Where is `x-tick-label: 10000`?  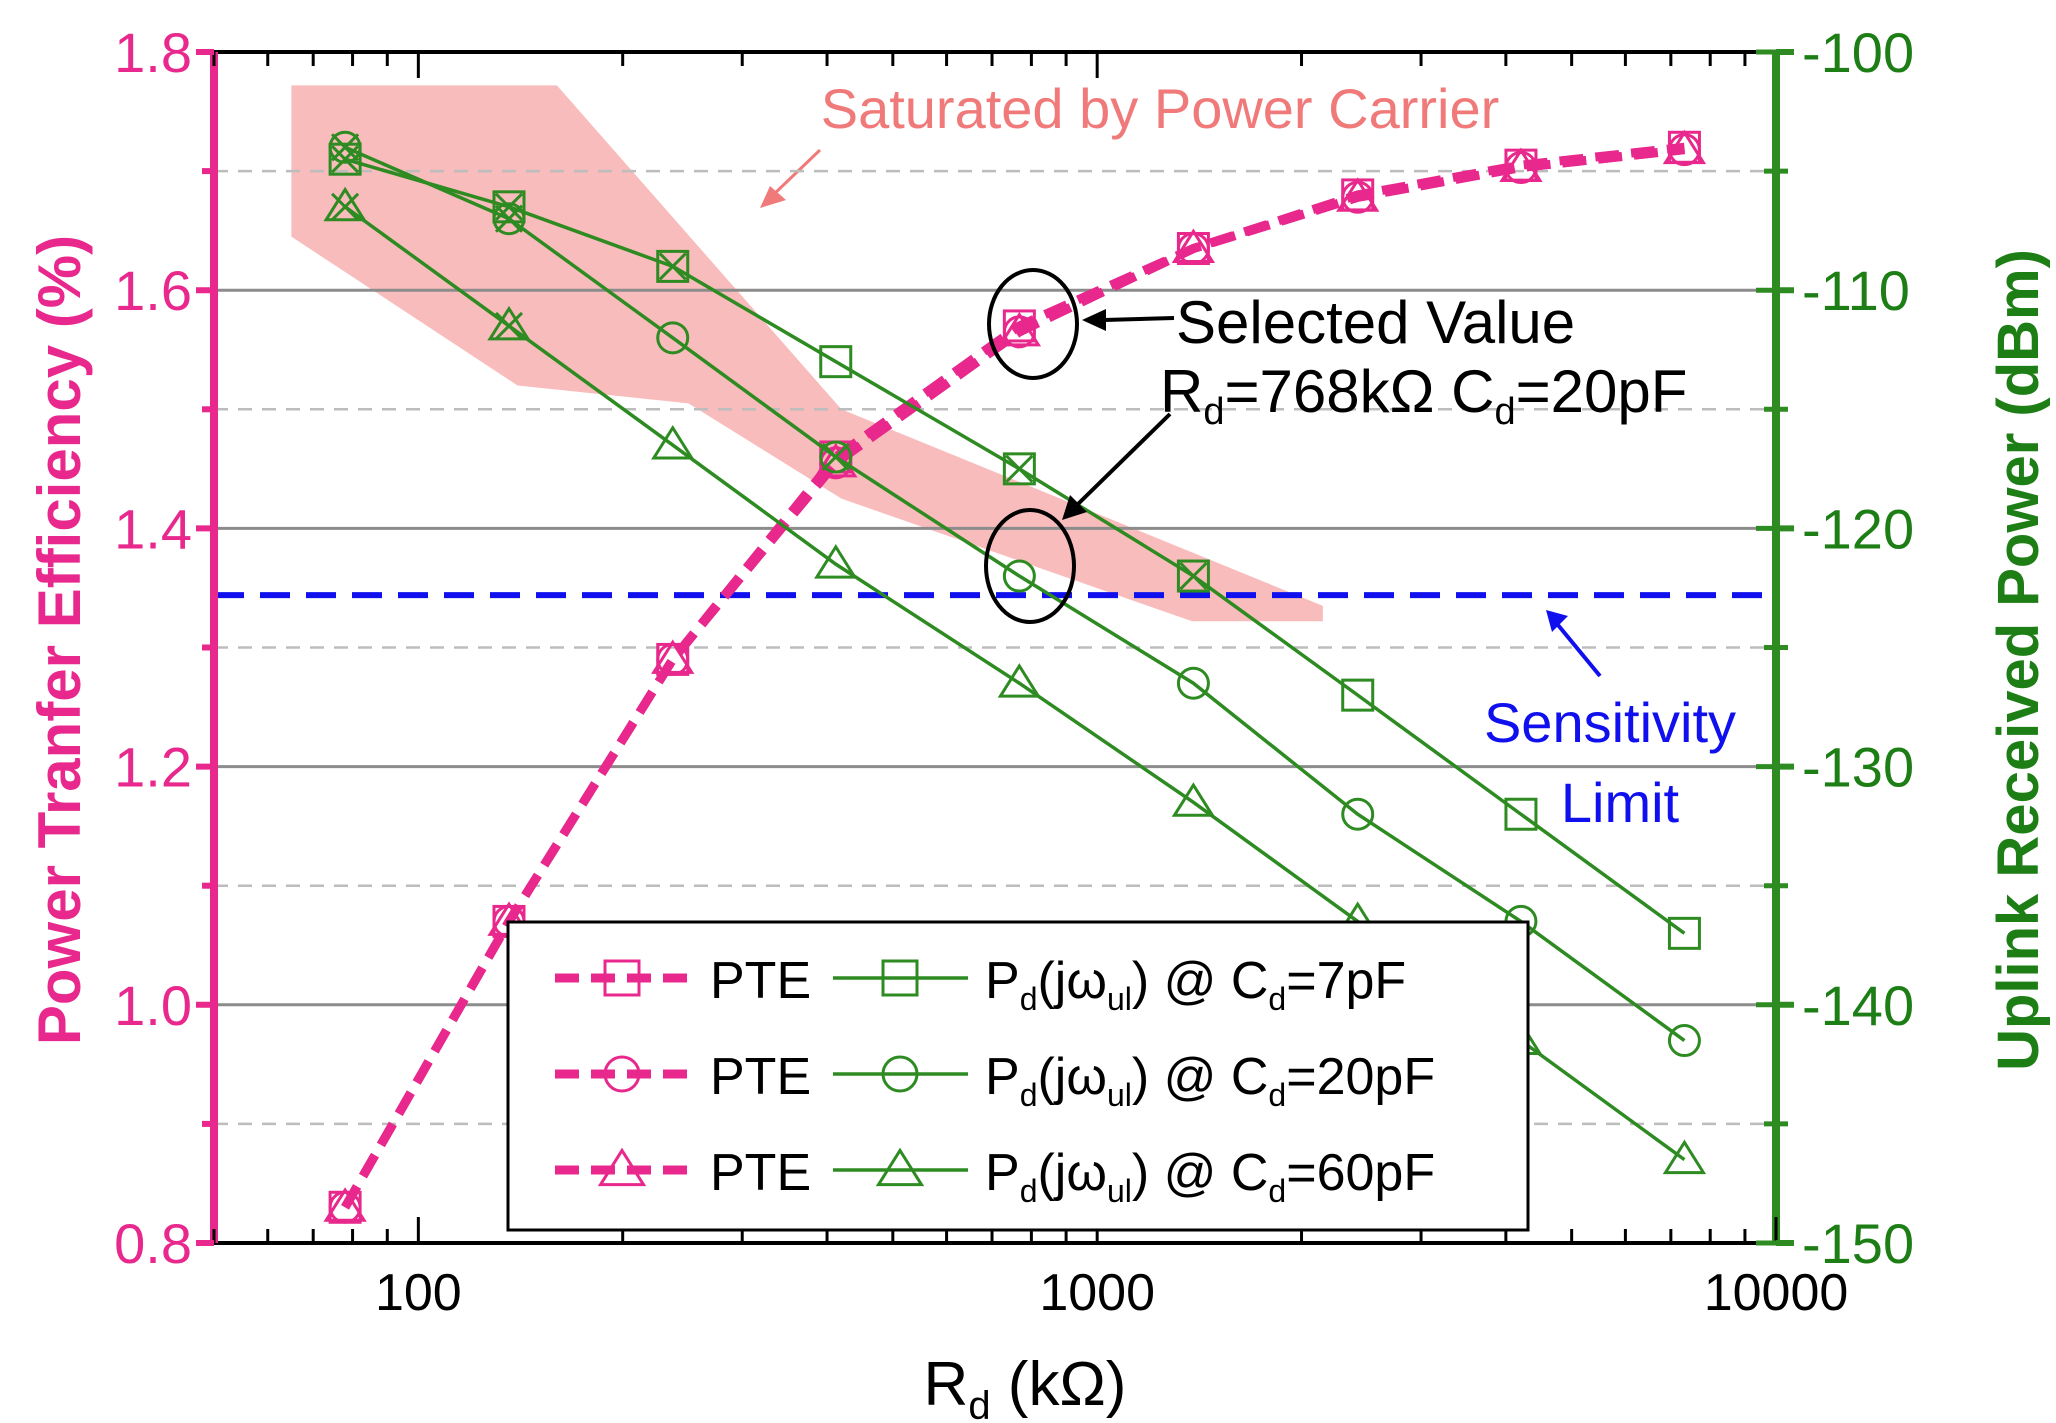 x-tick-label: 10000 is located at coordinates (1776, 1293).